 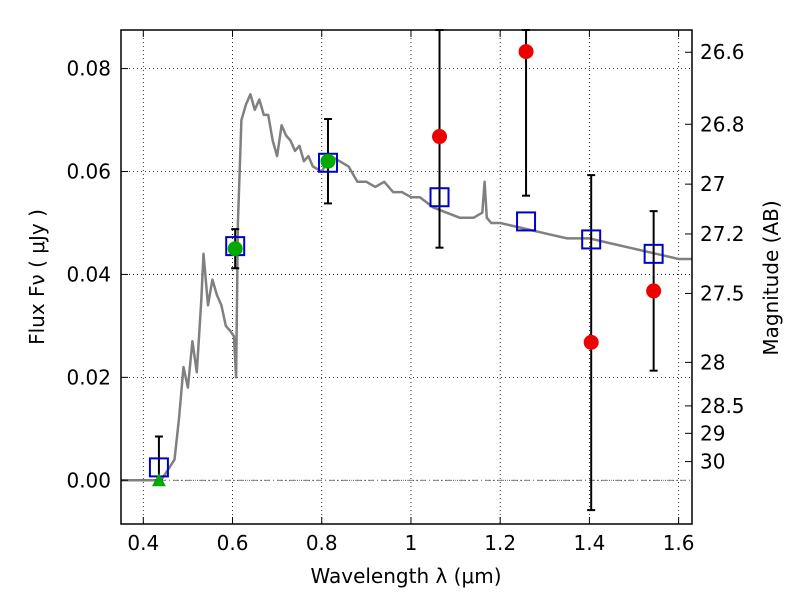 I want to click on x-axis-label: Wavelength λ (μm), so click(x=405, y=576).